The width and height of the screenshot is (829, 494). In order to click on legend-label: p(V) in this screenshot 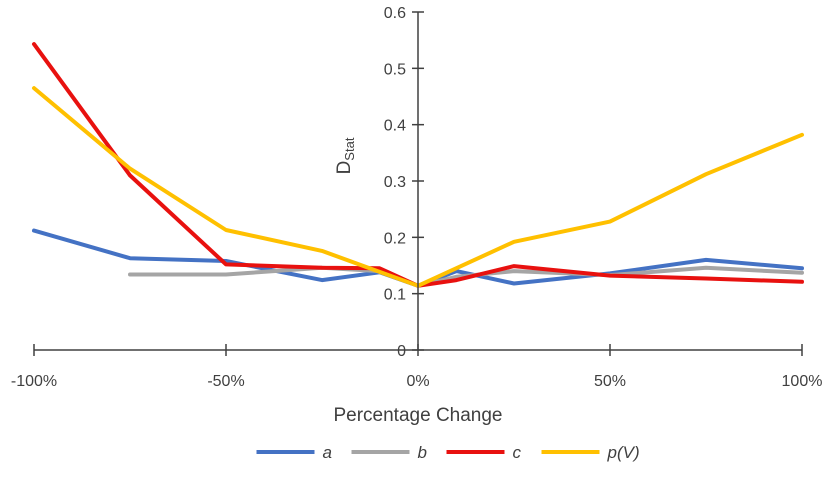, I will do `click(623, 452)`.